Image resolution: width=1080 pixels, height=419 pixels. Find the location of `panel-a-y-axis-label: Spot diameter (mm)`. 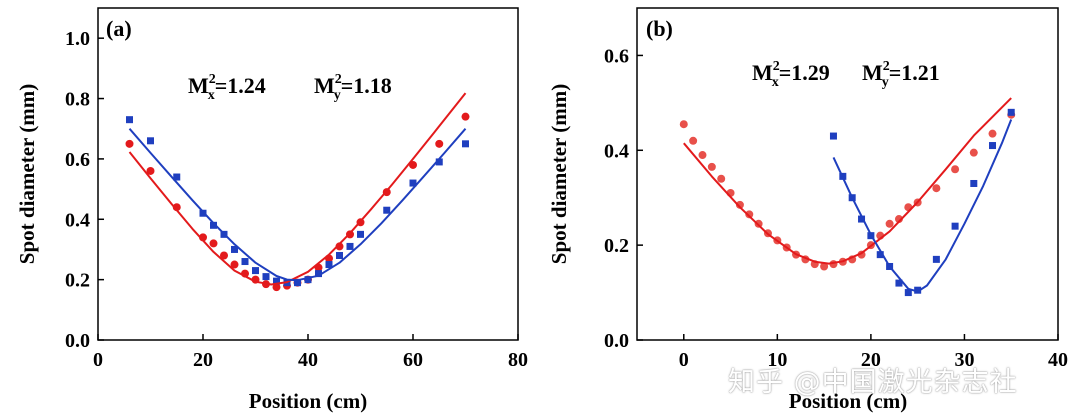

panel-a-y-axis-label: Spot diameter (mm) is located at coordinates (27, 174).